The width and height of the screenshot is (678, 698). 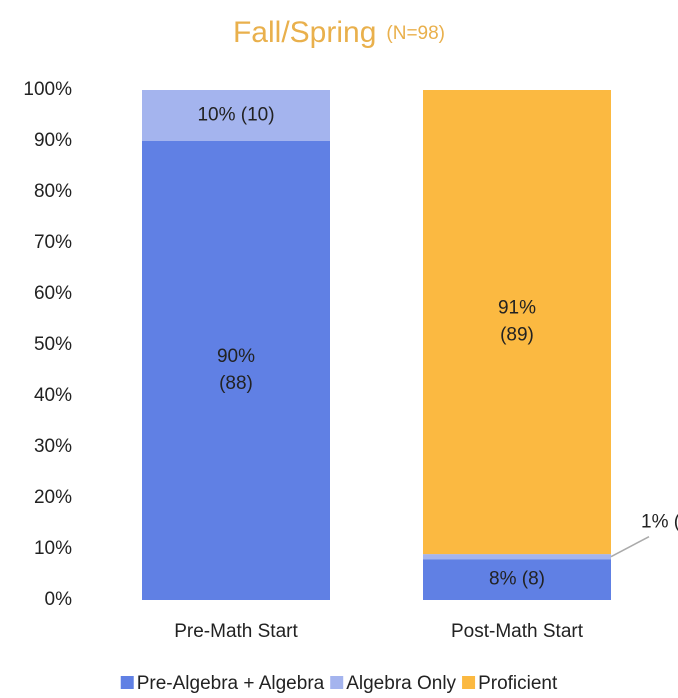 I want to click on data-label: 8% (8), so click(x=517, y=579).